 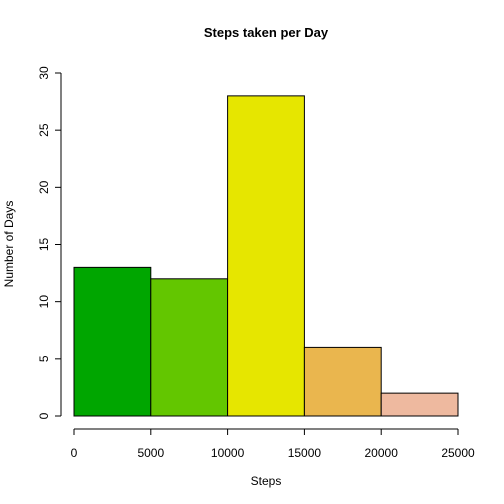 I want to click on y-tick-label-5: 25, so click(x=44, y=130).